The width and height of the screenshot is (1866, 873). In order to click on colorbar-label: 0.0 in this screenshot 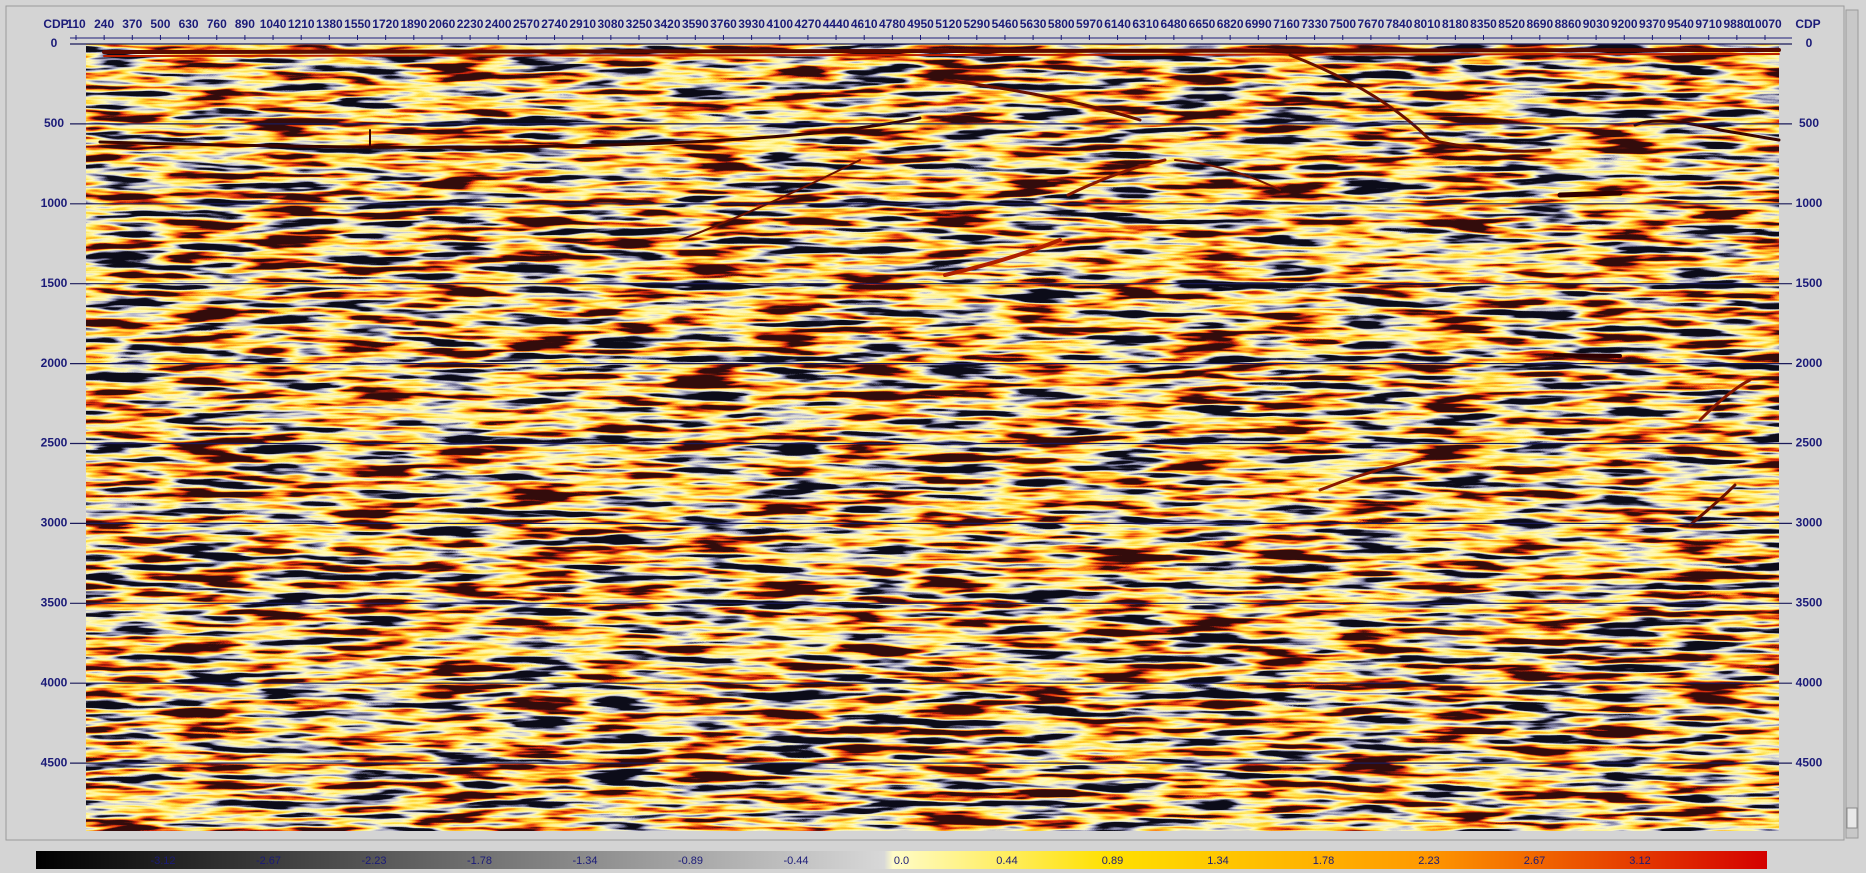, I will do `click(901, 861)`.